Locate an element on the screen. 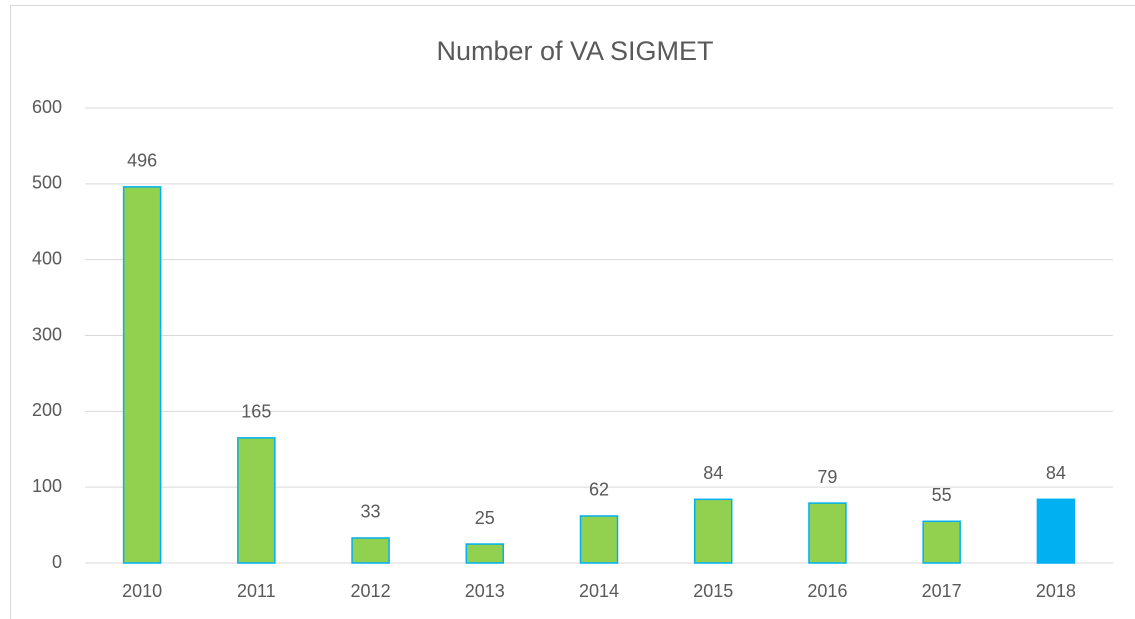 This screenshot has height=619, width=1135. data-label: 165 is located at coordinates (256, 412).